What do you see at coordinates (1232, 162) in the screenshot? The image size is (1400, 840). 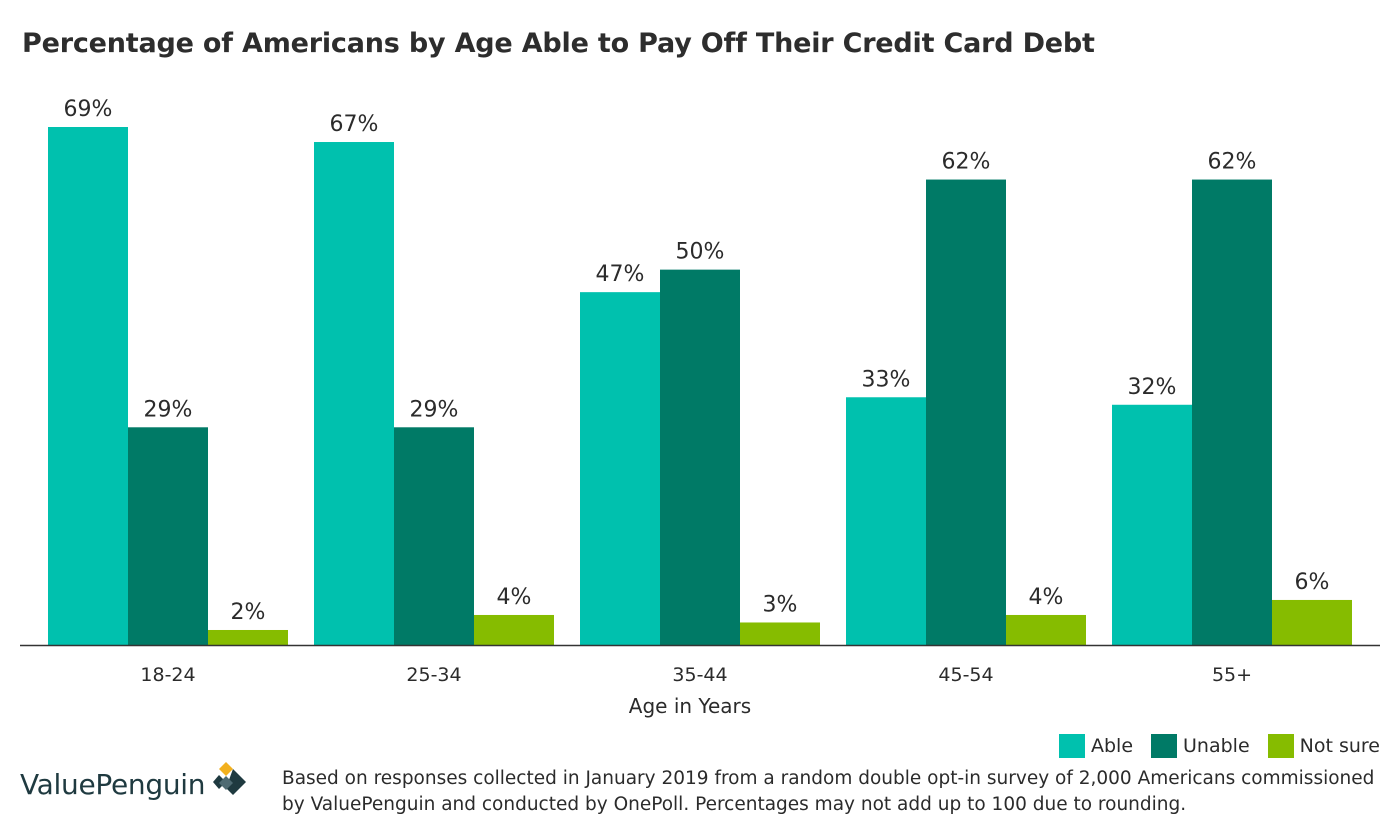 I see `data-label-unable-55+: 62%` at bounding box center [1232, 162].